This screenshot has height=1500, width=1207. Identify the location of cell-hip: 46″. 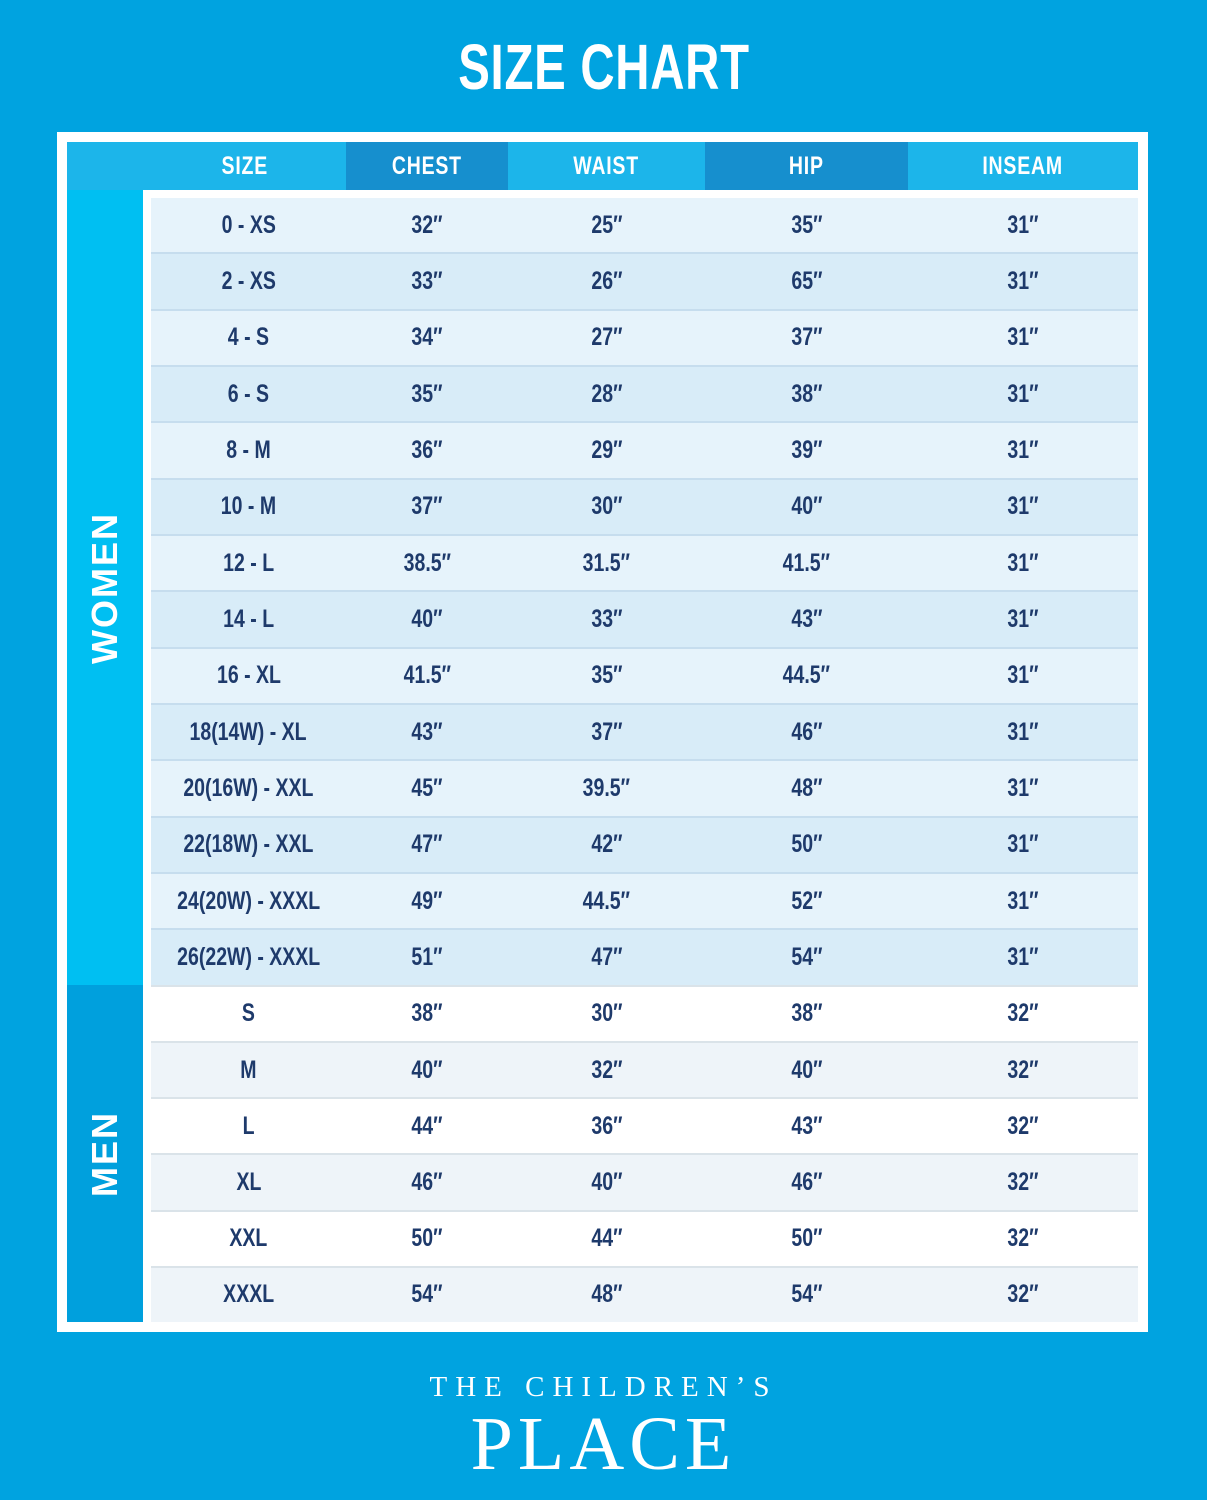
(806, 732).